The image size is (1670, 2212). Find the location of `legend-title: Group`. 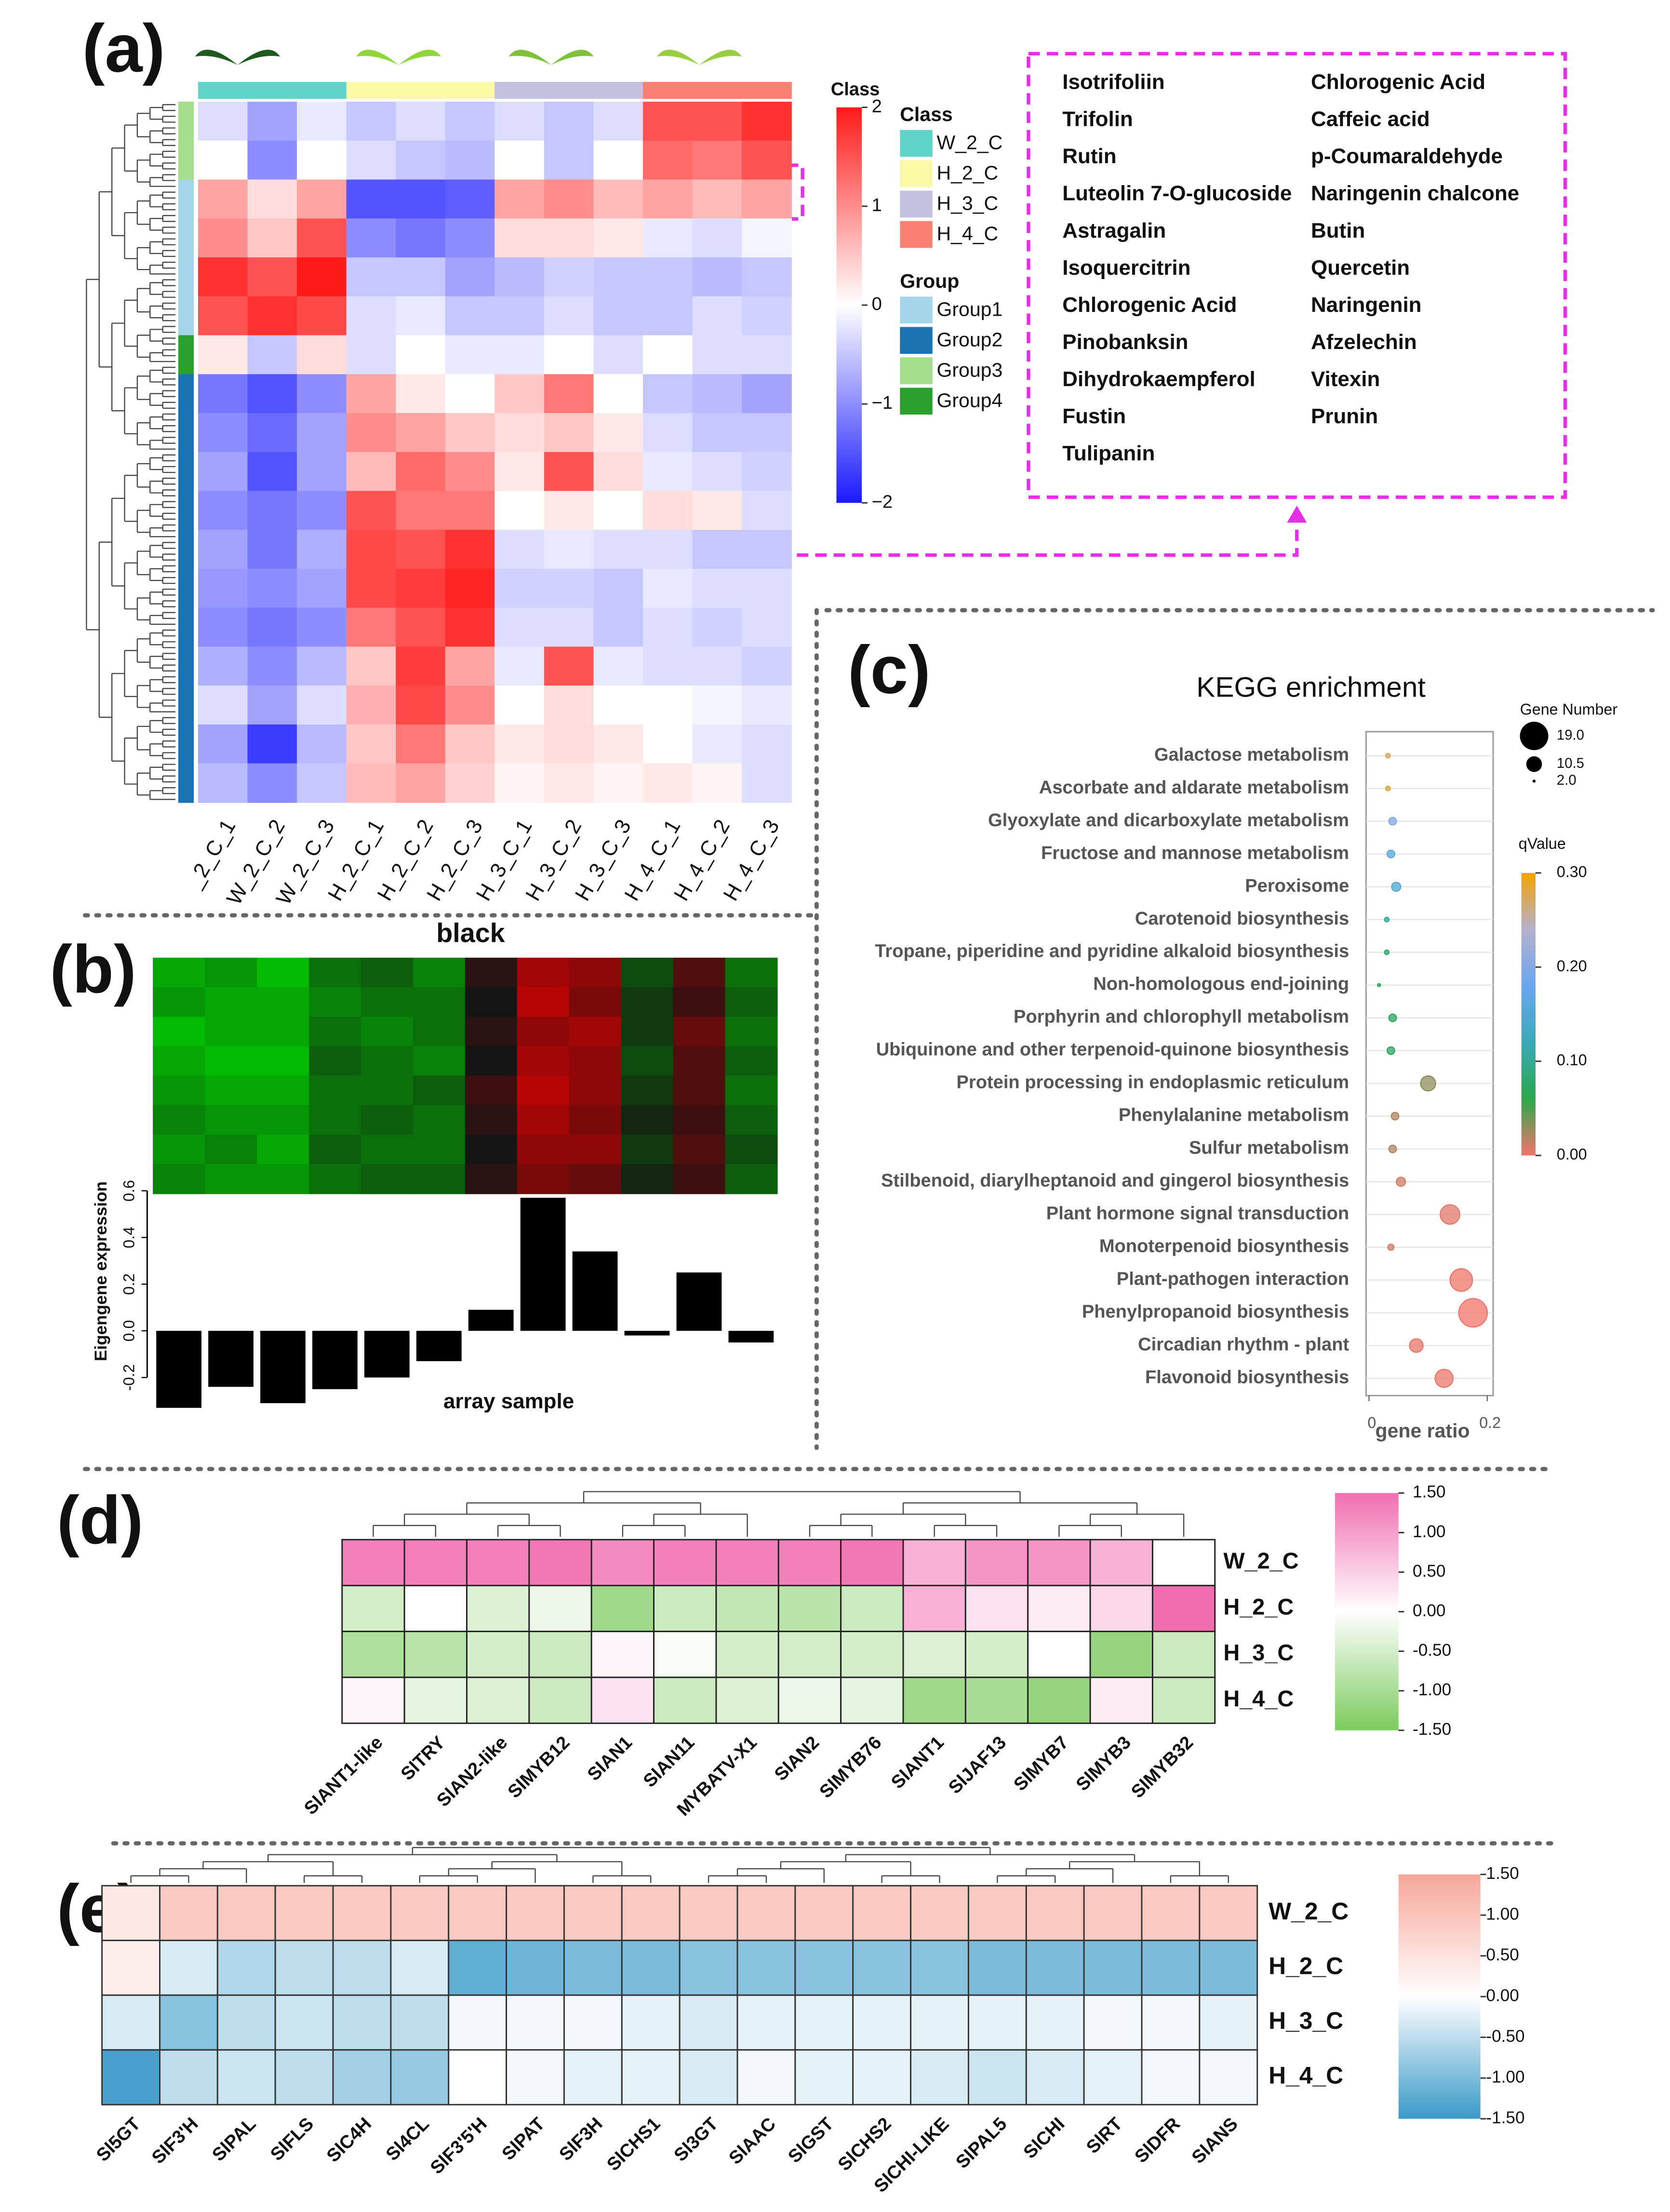

legend-title: Group is located at coordinates (930, 281).